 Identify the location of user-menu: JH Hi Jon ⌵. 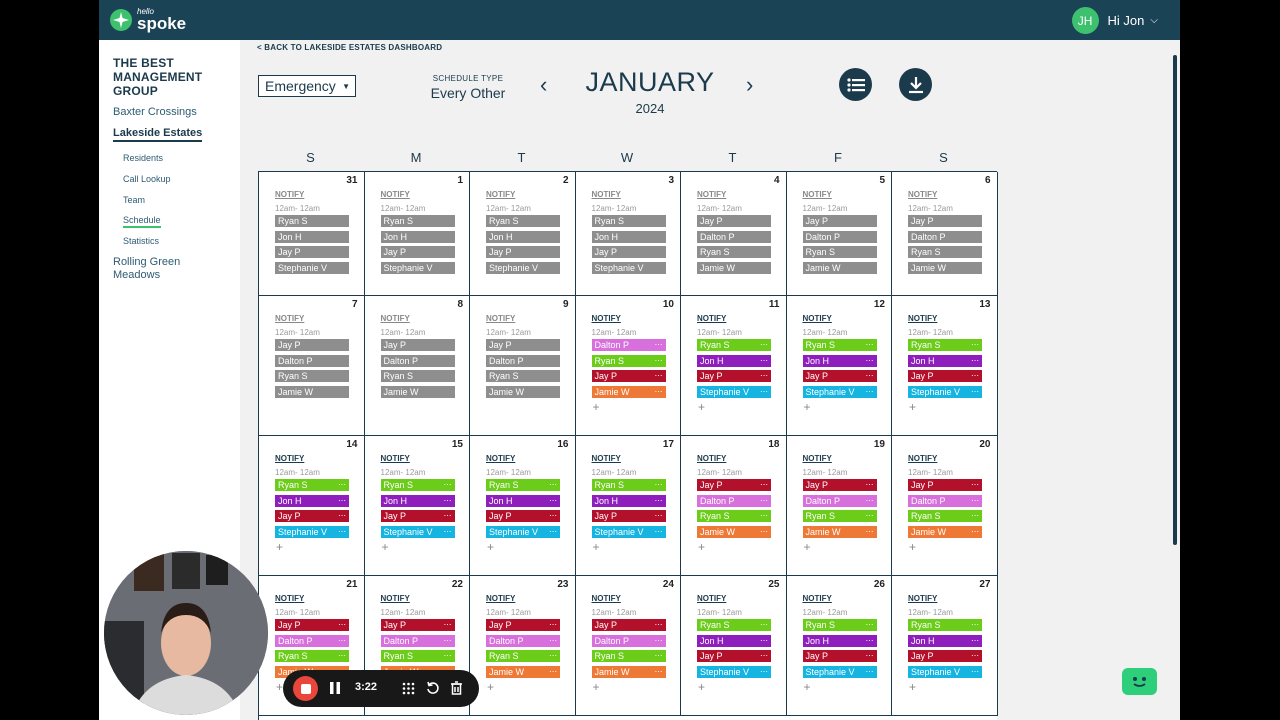
(1114, 20).